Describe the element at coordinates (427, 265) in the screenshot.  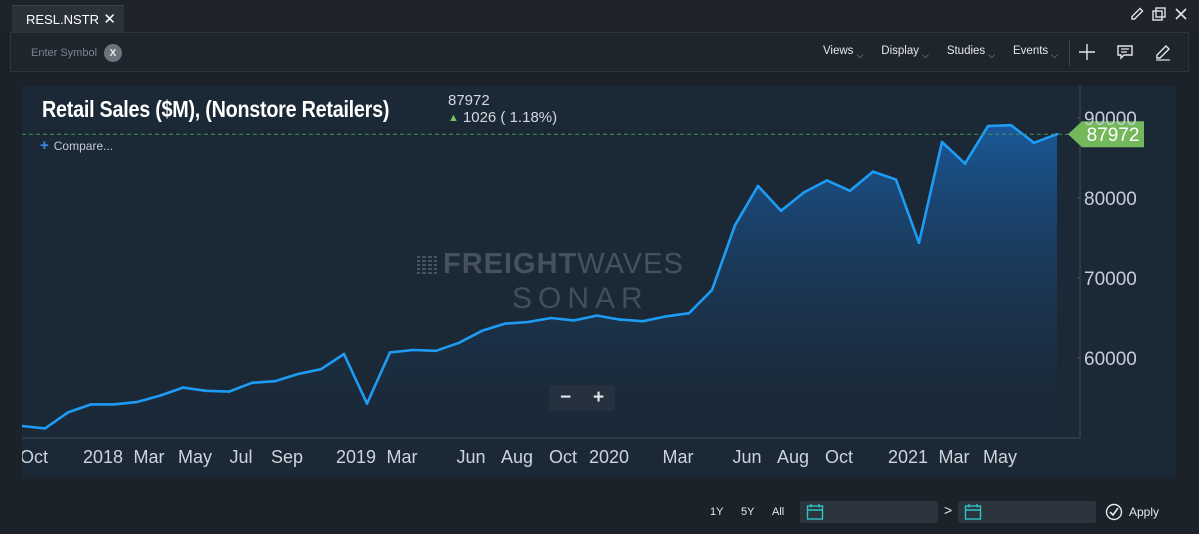
I see `freightwaves-logo-icon` at that location.